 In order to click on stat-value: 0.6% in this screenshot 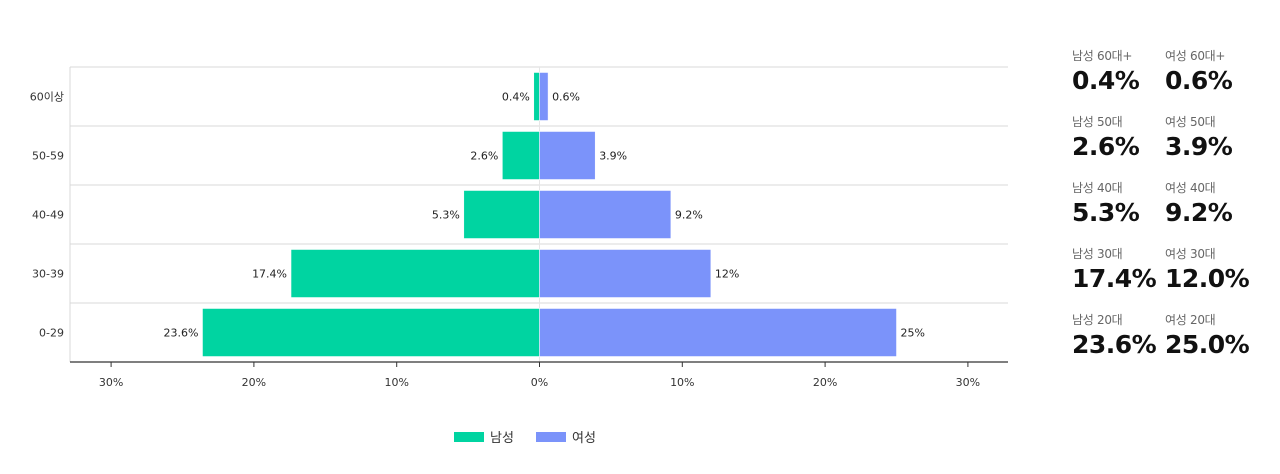, I will do `click(1199, 80)`.